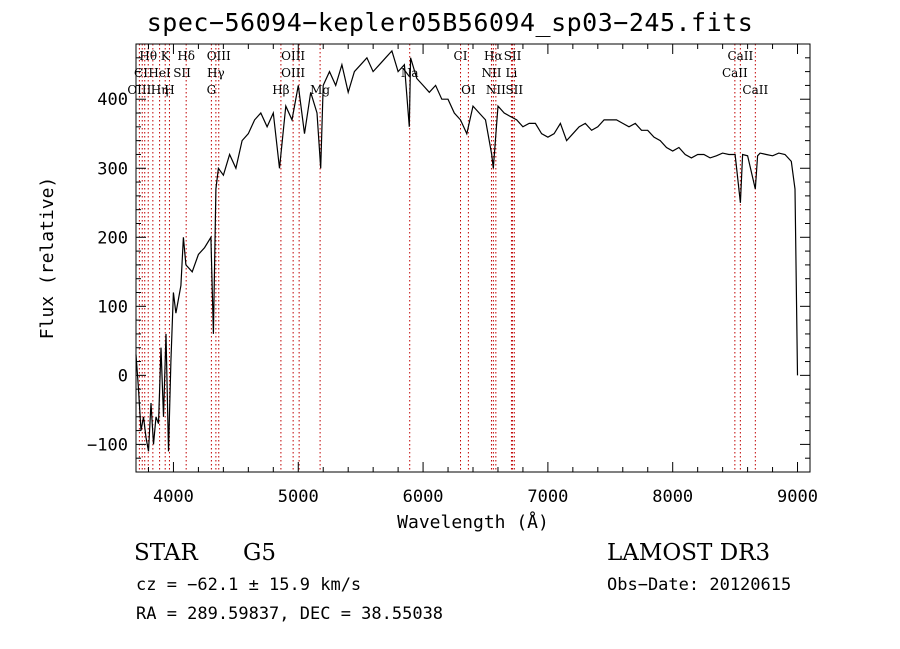 Image resolution: width=900 pixels, height=649 pixels. What do you see at coordinates (797, 497) in the screenshot?
I see `x-tick-label: 9000` at bounding box center [797, 497].